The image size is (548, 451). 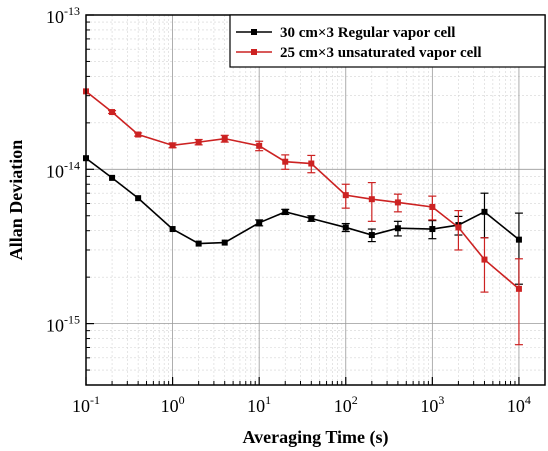 I want to click on y-tick-label: 10-14, so click(x=63, y=169).